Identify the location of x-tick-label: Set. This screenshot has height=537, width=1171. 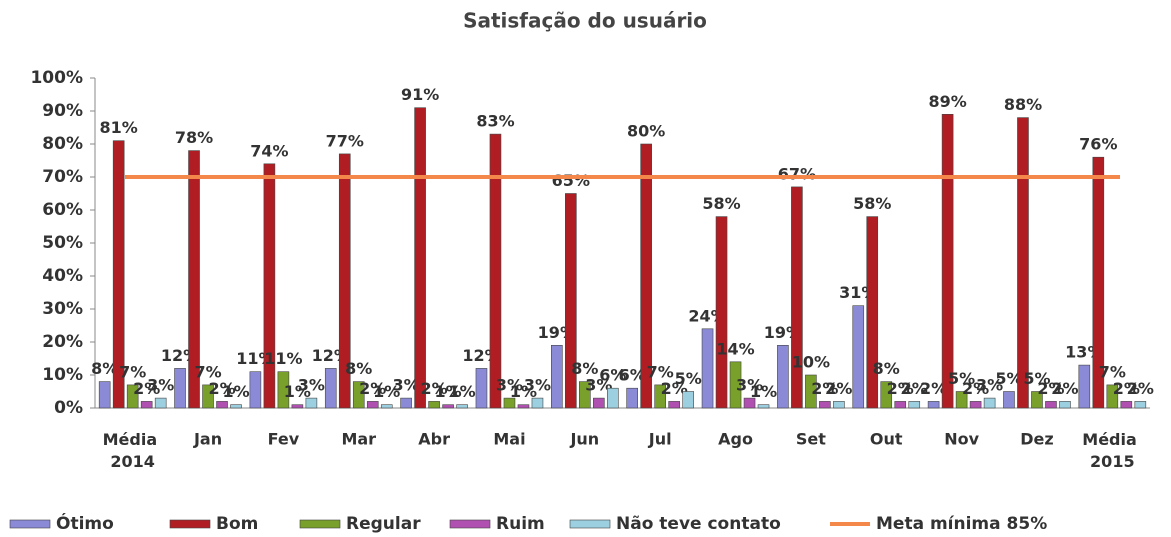
(811, 439).